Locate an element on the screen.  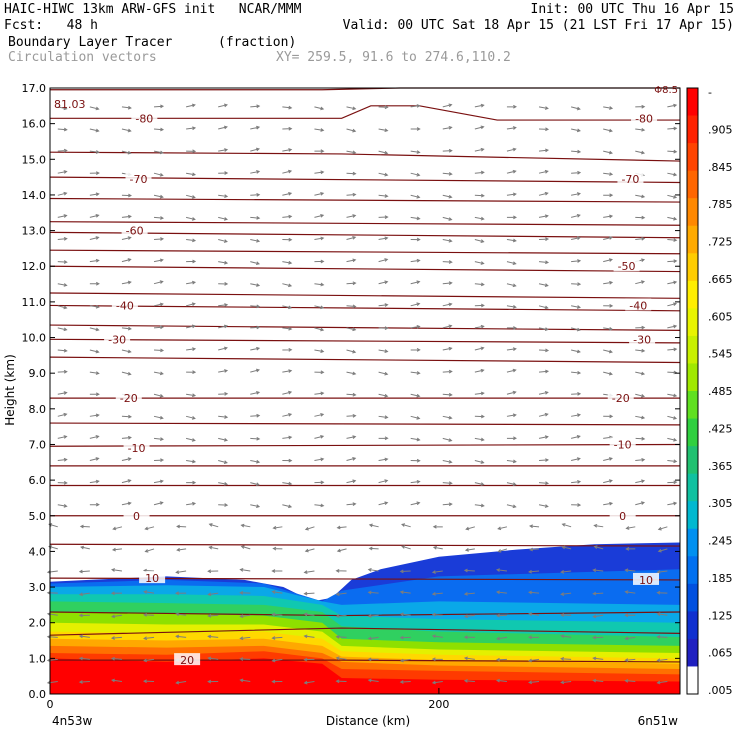
y-tick-label: 10.0 is located at coordinates (34, 338).